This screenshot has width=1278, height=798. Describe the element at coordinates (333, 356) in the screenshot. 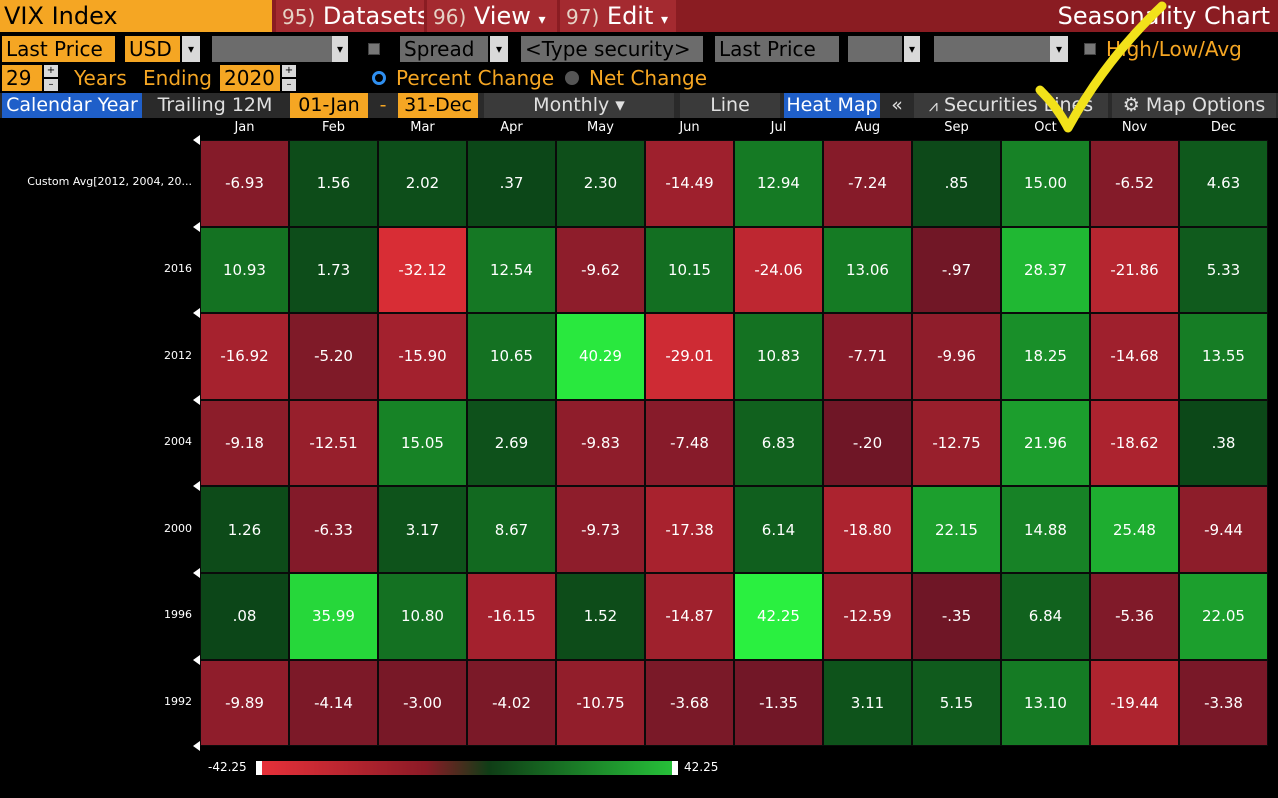

I see `heatmap-cell: -5.20` at that location.